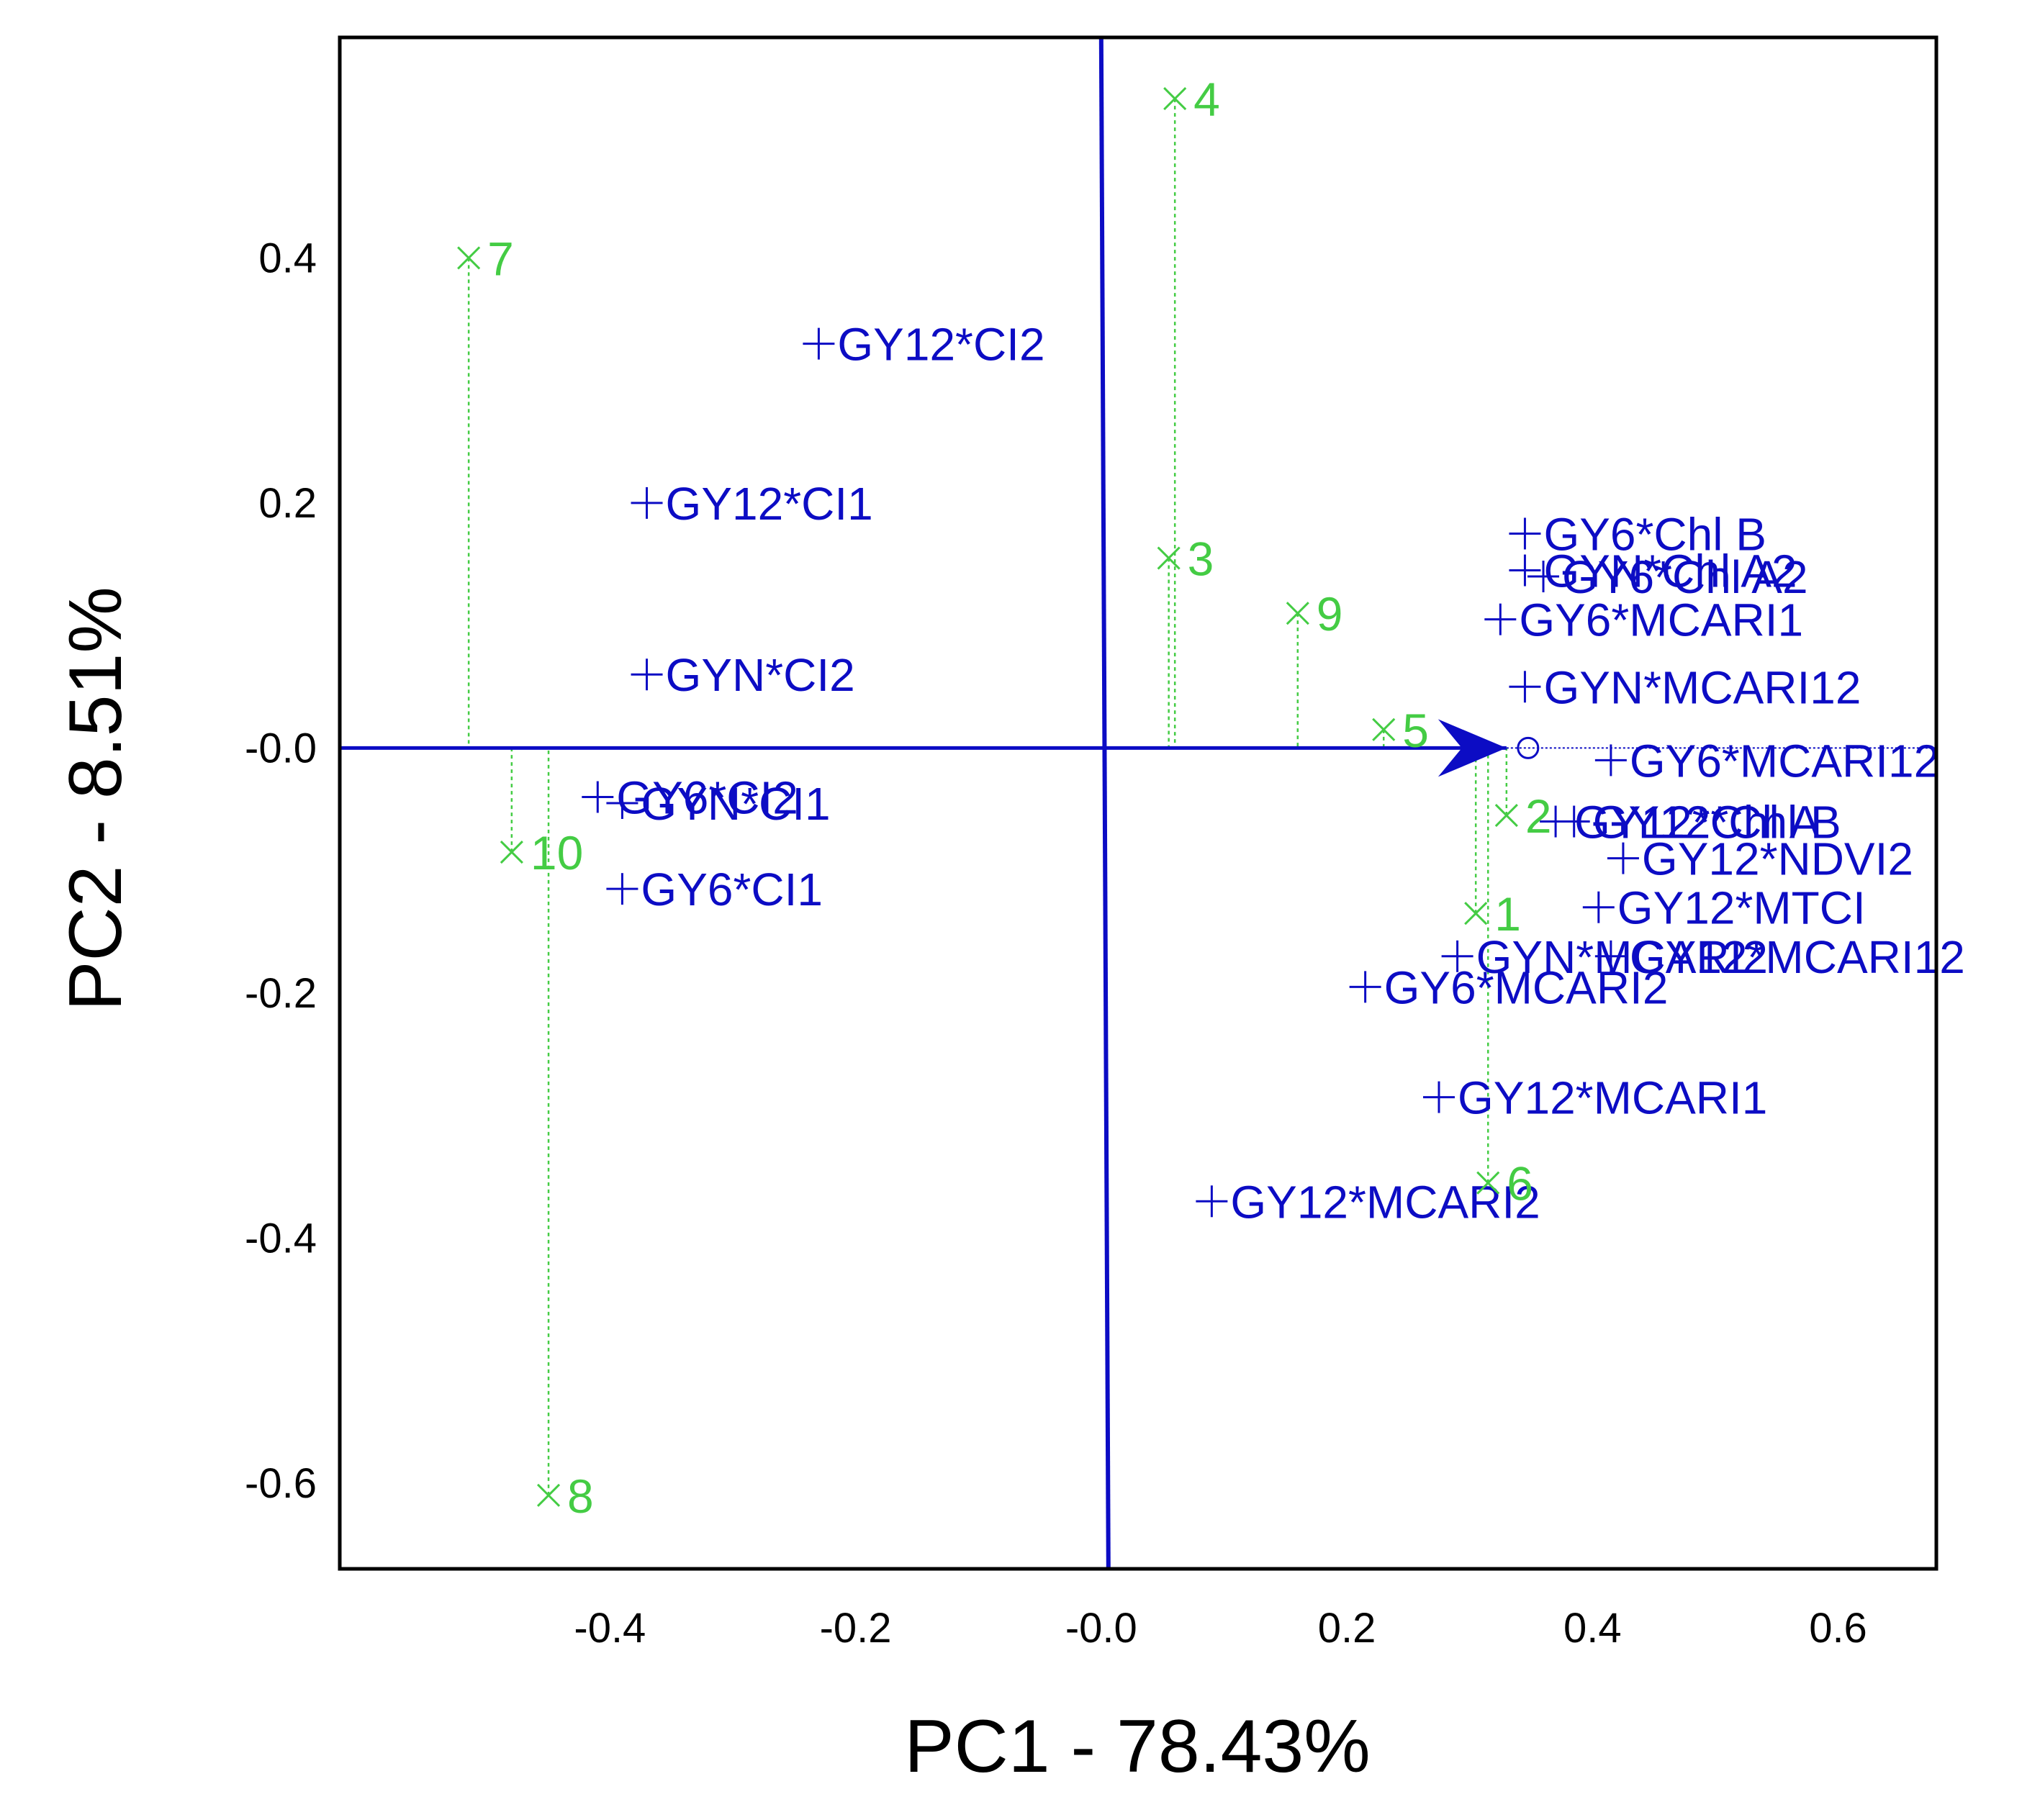 The width and height of the screenshot is (2022, 1820). Describe the element at coordinates (1104, 803) in the screenshot. I see `pc2-axis-line` at that location.